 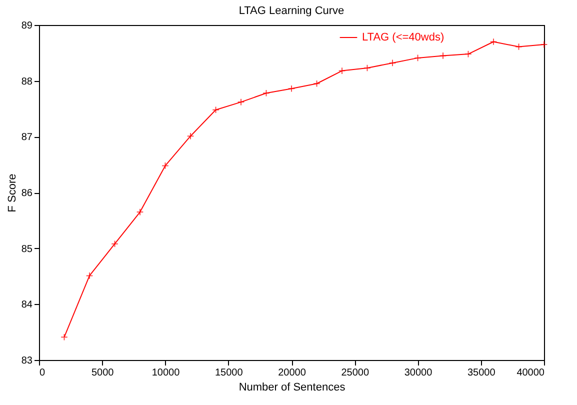 I want to click on legend-label: LTAG (<=40wds), so click(x=403, y=38).